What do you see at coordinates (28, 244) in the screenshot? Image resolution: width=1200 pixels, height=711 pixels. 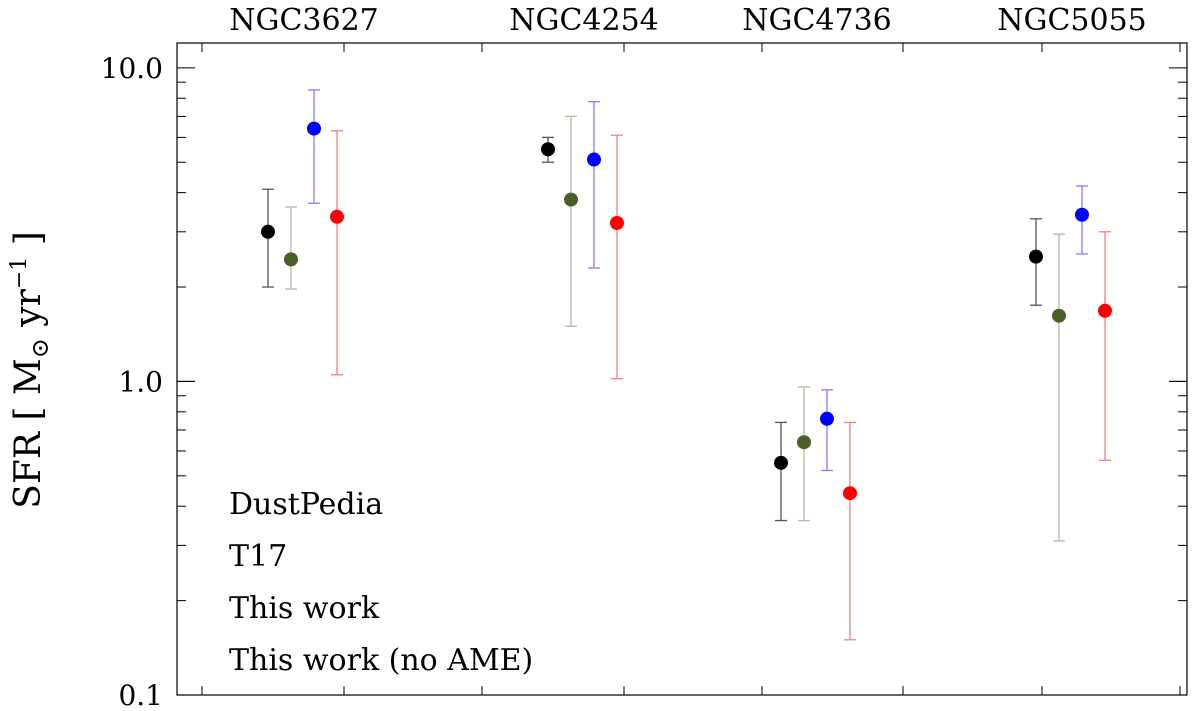 I see `y-label-close: ]` at bounding box center [28, 244].